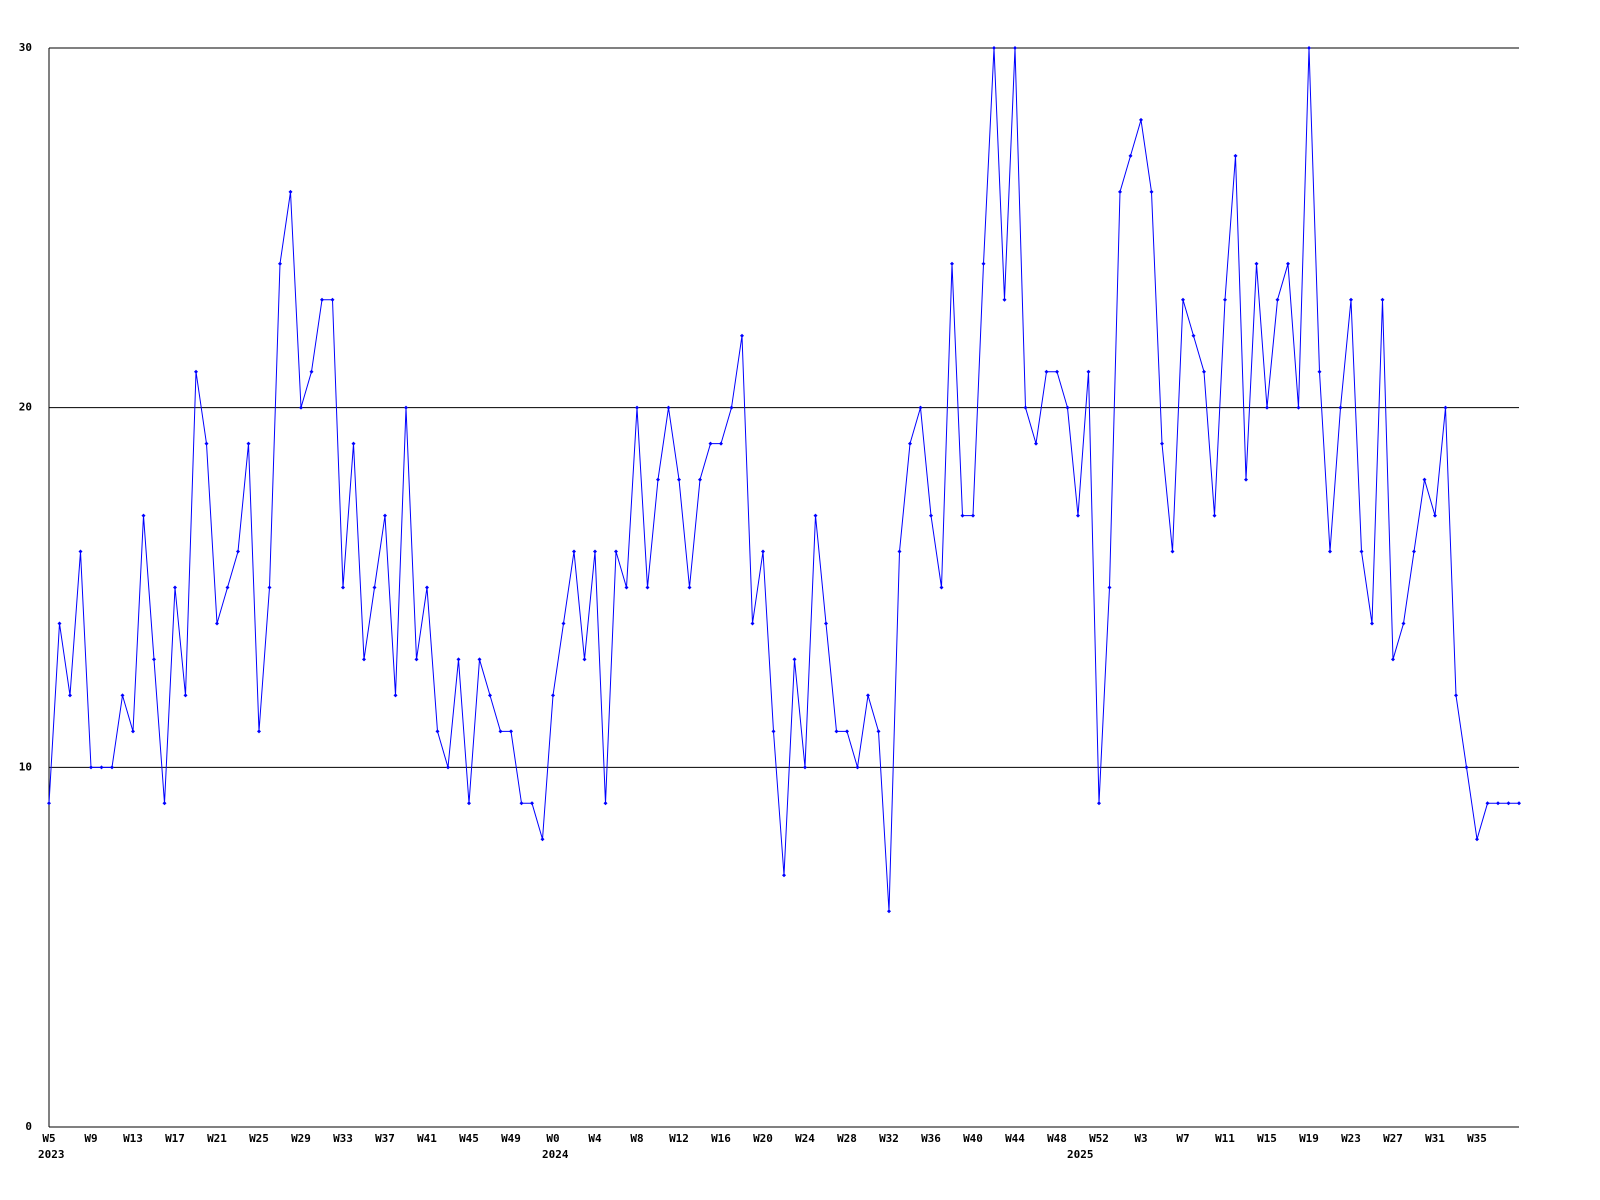  Describe the element at coordinates (90, 1138) in the screenshot. I see `x-tick-label: W9` at that location.